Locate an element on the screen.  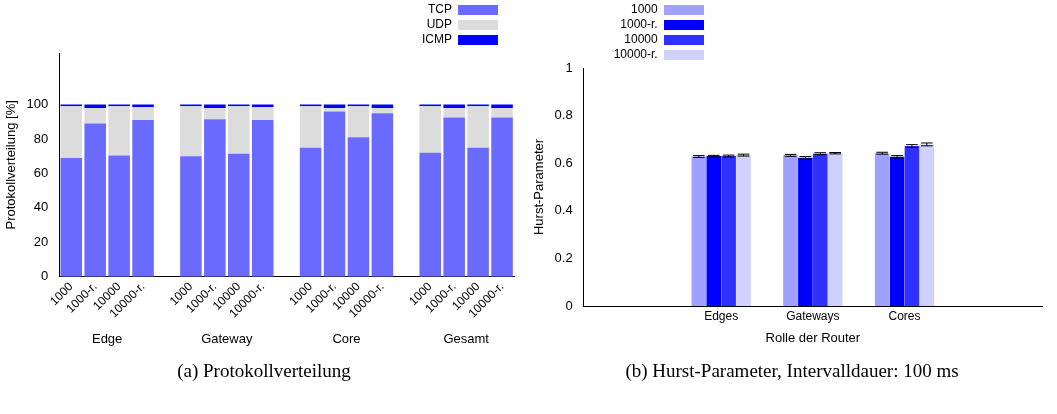
y-tick-label: 0.2 is located at coordinates (563, 257).